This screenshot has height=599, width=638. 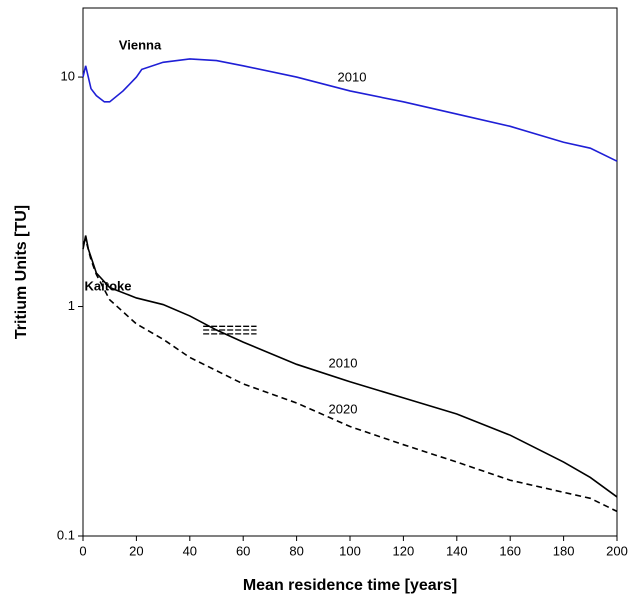 I want to click on x-tick-label: 180, so click(x=564, y=550).